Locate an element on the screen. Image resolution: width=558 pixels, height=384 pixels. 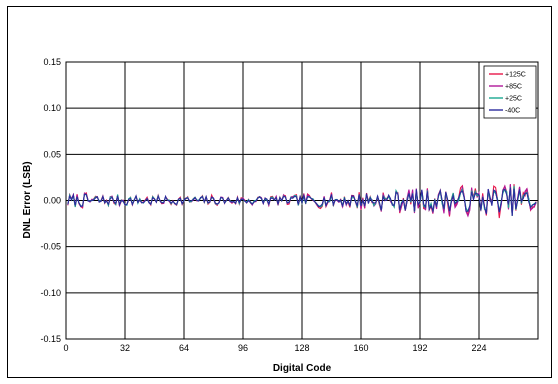
legend: +125C +85C +25C -40C is located at coordinates (510, 92).